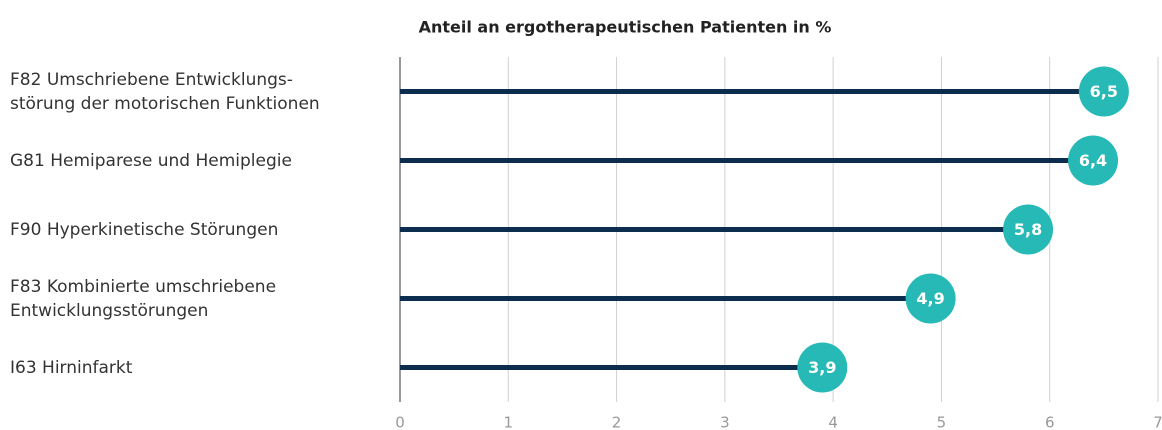 The height and width of the screenshot is (430, 1162). Describe the element at coordinates (833, 422) in the screenshot. I see `x-tick-label: 4` at that location.